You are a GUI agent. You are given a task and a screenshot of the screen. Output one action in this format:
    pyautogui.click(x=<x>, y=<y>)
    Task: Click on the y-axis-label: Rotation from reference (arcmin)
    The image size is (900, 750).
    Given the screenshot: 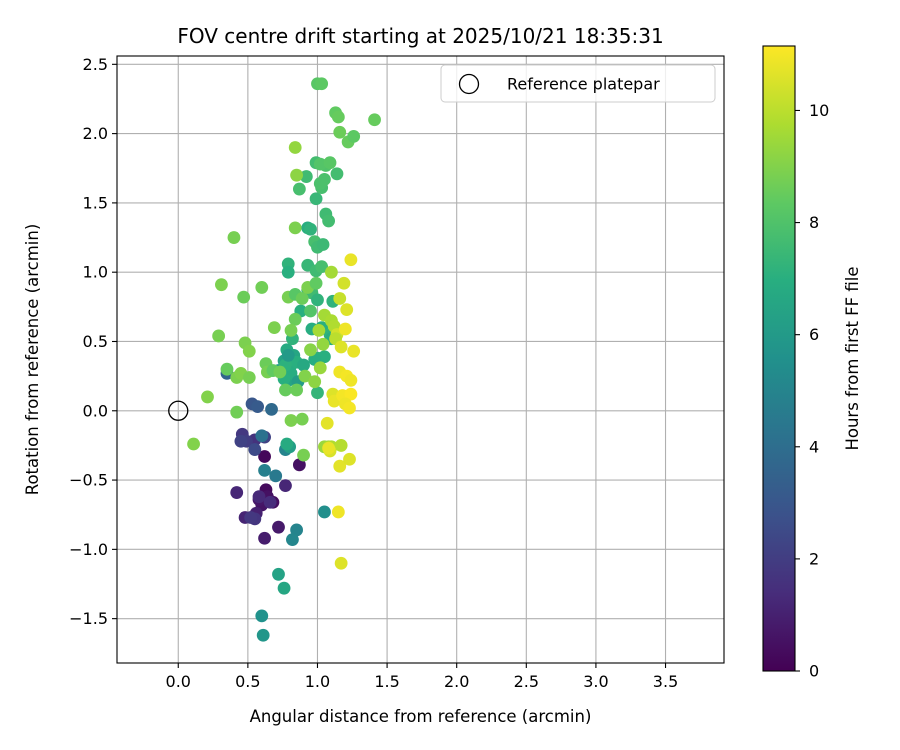 What is the action you would take?
    pyautogui.click(x=32, y=360)
    